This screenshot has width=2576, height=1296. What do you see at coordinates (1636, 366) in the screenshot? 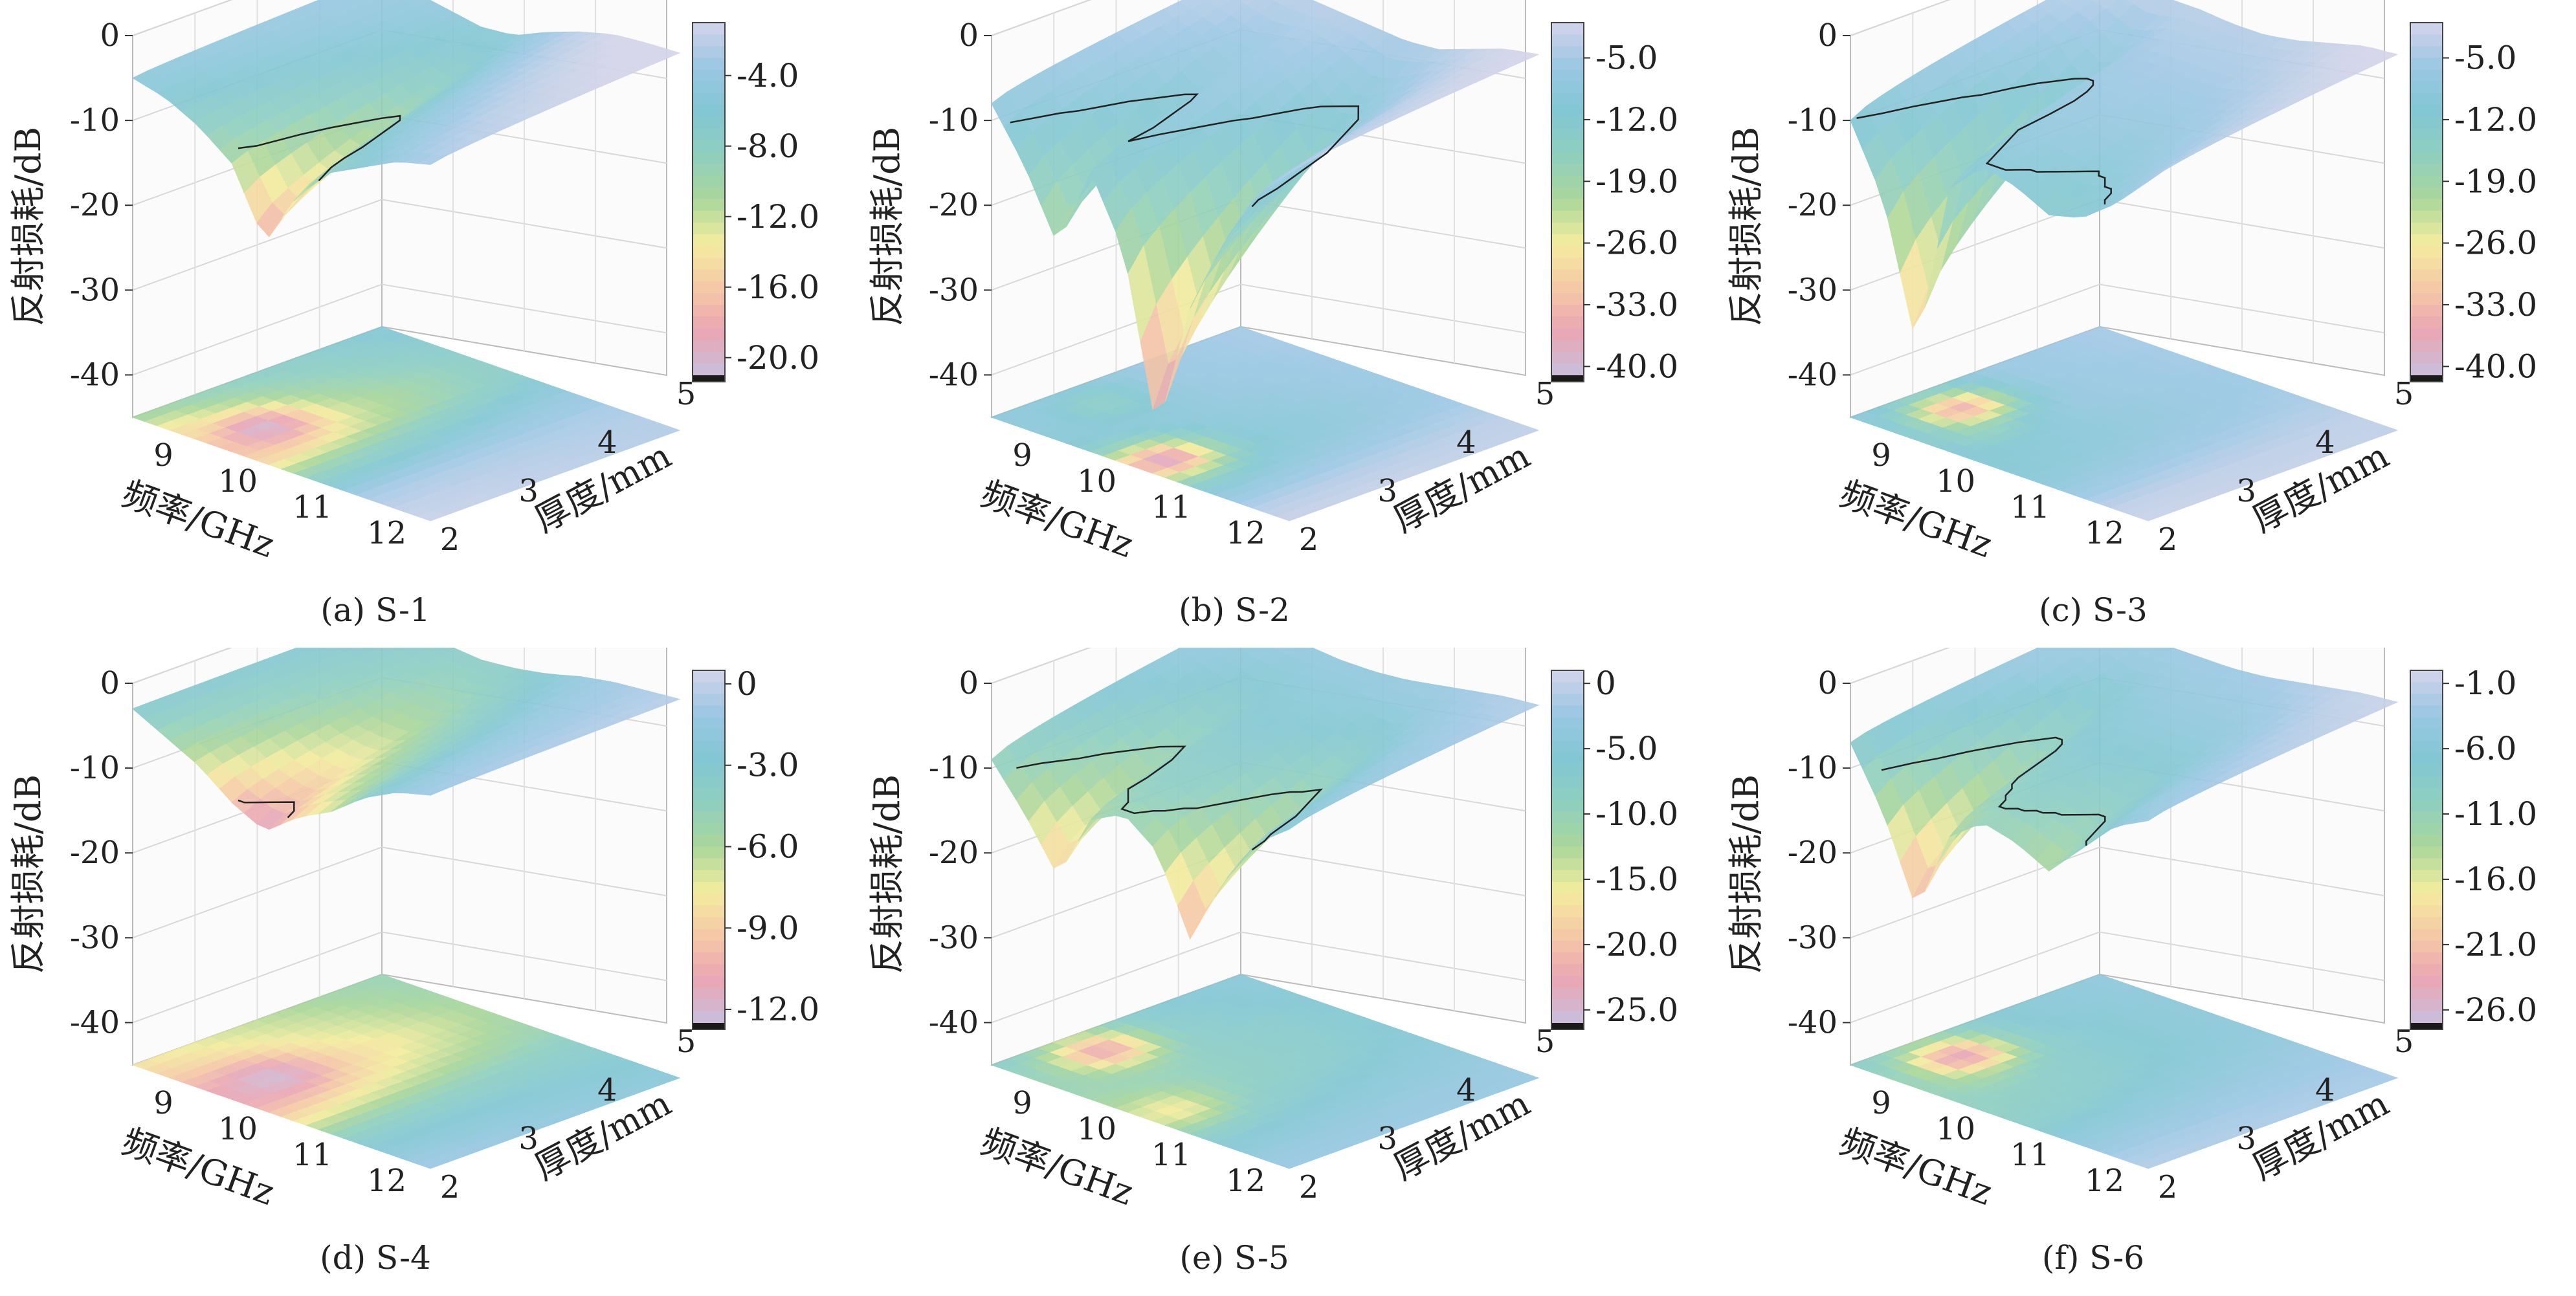
I see `colorbar-tick-label: -40.0` at bounding box center [1636, 366].